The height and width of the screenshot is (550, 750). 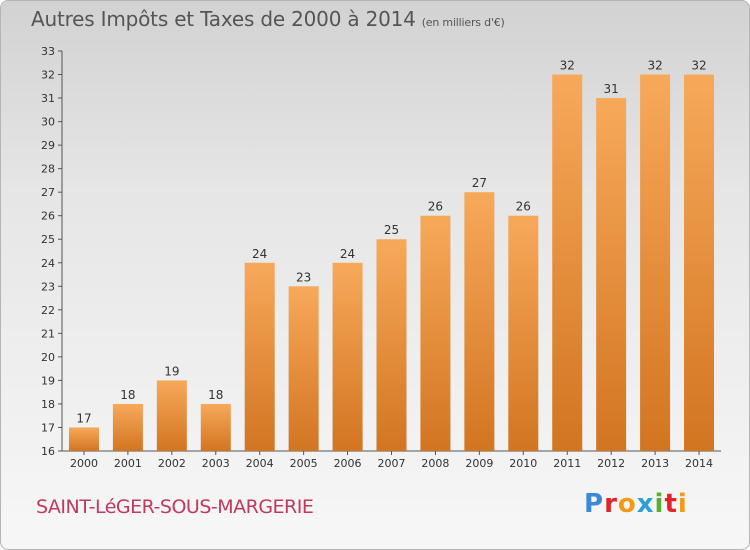 I want to click on x-tick-label: 2003, so click(x=216, y=463).